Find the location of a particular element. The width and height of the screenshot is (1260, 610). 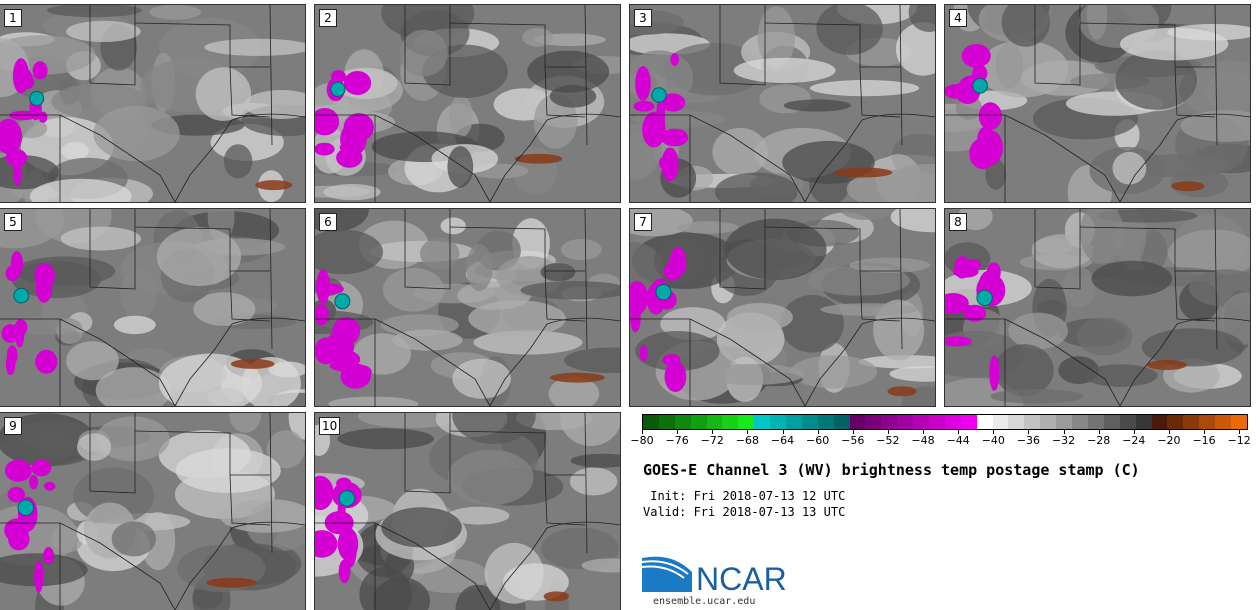

colorbar-tick-label: −60 is located at coordinates (818, 440).